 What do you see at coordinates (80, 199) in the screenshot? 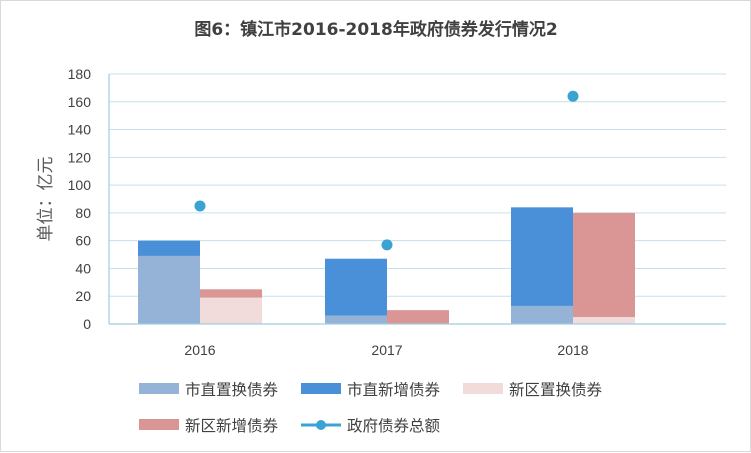
I see `y-axis-tick-labels: 0 20 40 60 80 100 120 140 160 180` at bounding box center [80, 199].